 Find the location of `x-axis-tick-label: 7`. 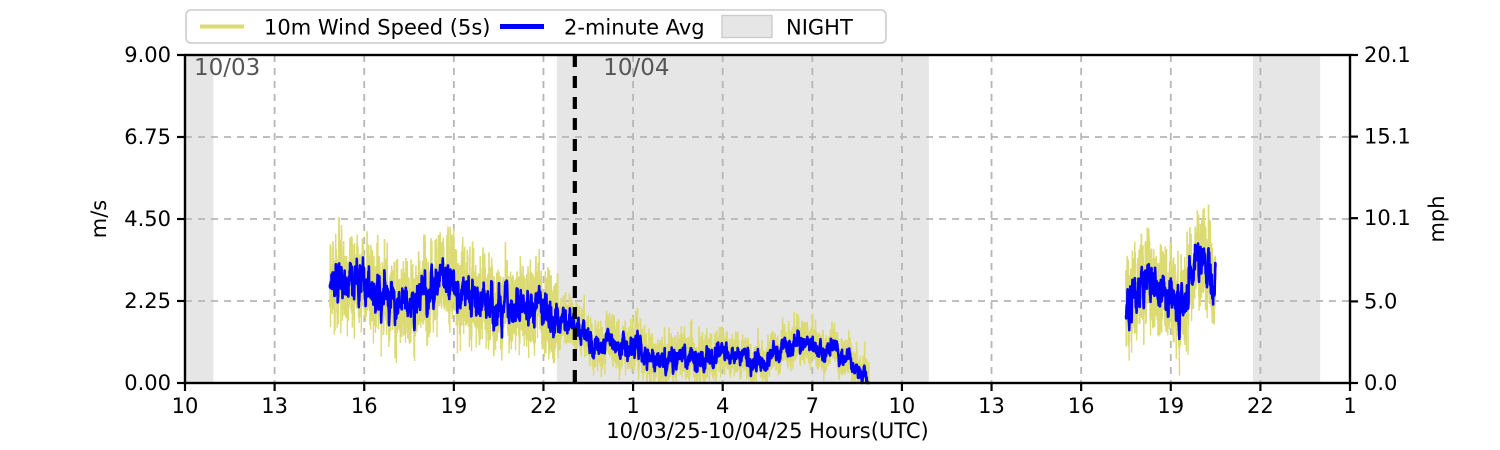

x-axis-tick-label: 7 is located at coordinates (812, 406).